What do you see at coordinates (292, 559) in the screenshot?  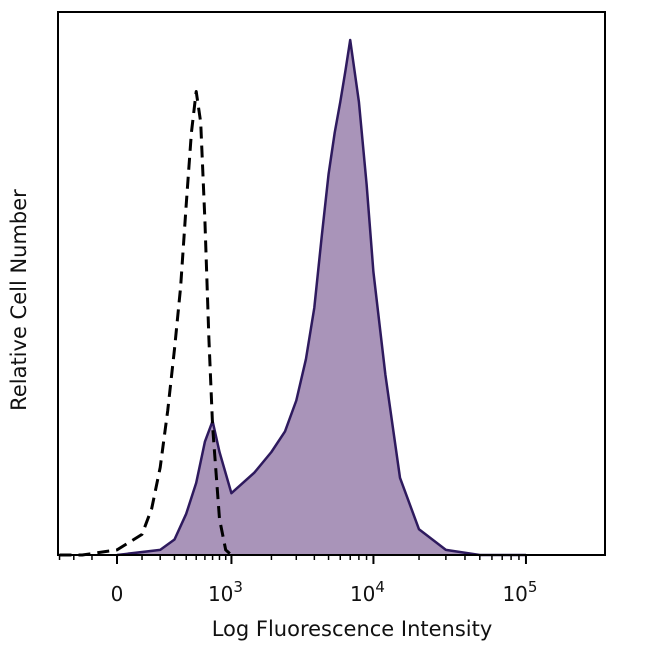 I see `x-axis-ticks` at bounding box center [292, 559].